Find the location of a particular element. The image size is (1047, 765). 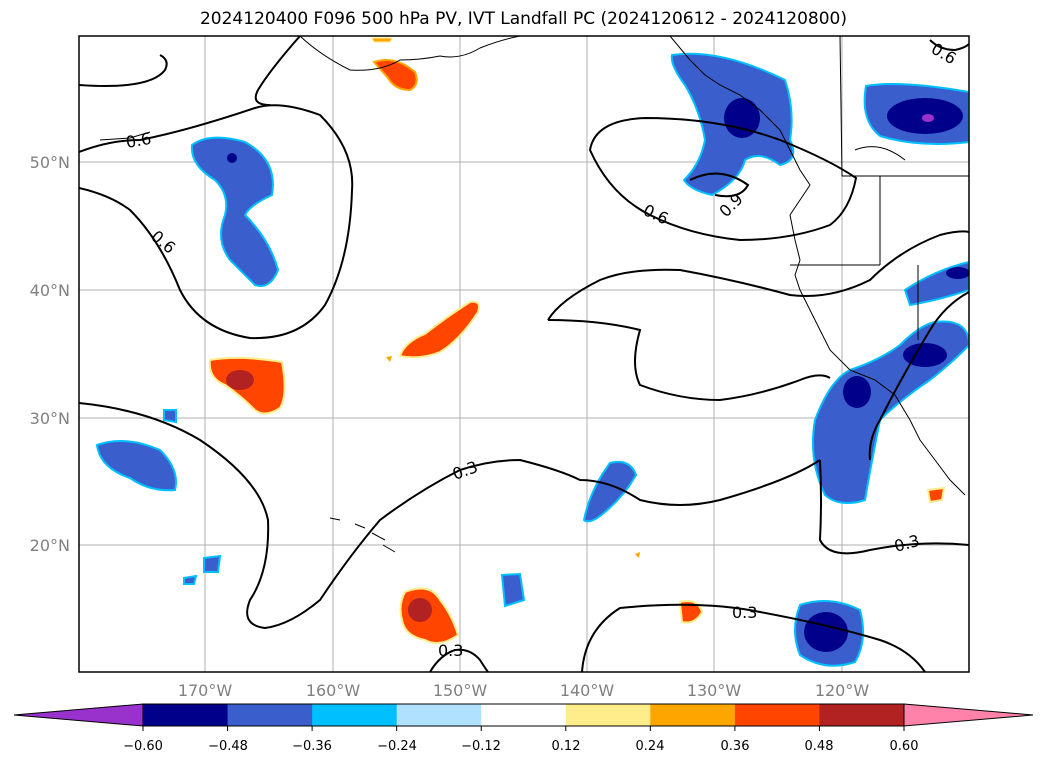

latitude-labels: 50°N 40°N 30°N 20°N is located at coordinates (50, 354).